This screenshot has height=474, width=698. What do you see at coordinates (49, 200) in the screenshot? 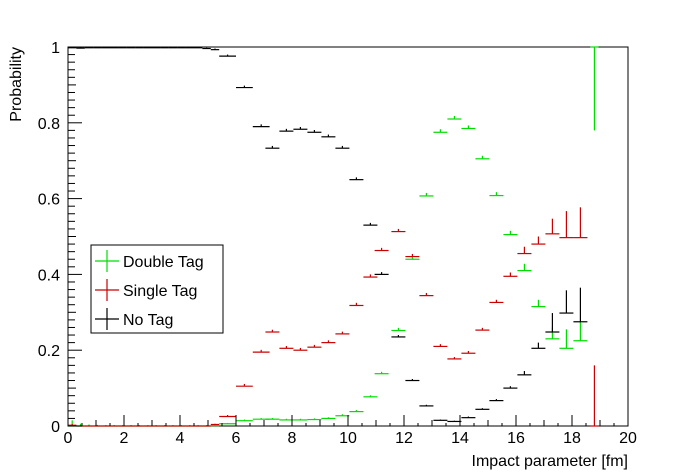
I see `y-tick-label: 0.6` at bounding box center [49, 200].